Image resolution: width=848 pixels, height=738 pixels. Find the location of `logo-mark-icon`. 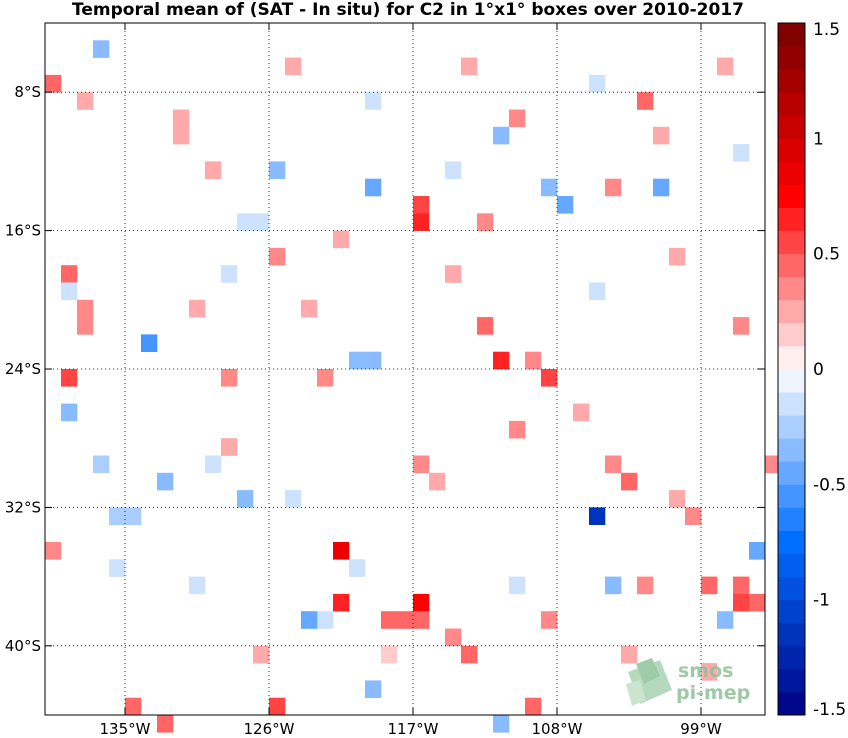

logo-mark-icon is located at coordinates (649, 682).